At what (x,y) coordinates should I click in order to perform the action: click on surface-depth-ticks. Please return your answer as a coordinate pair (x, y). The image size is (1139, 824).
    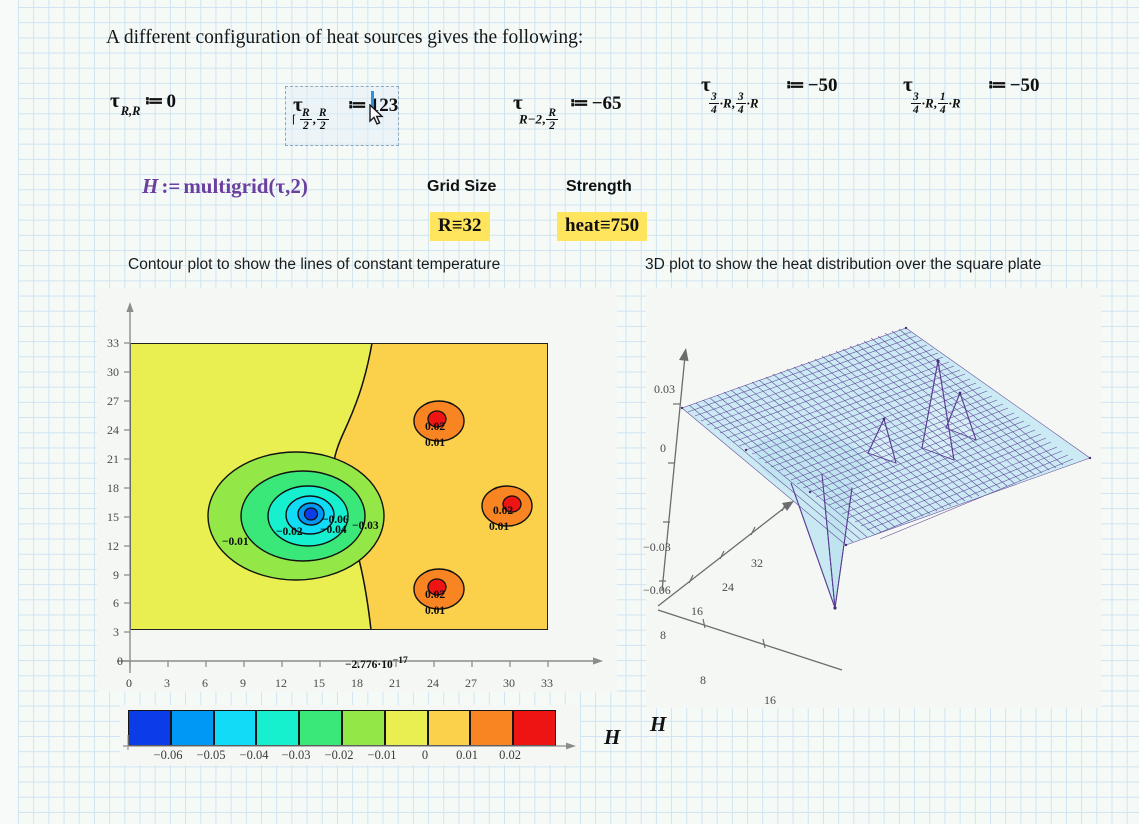
    Looking at the image, I should click on (737, 543).